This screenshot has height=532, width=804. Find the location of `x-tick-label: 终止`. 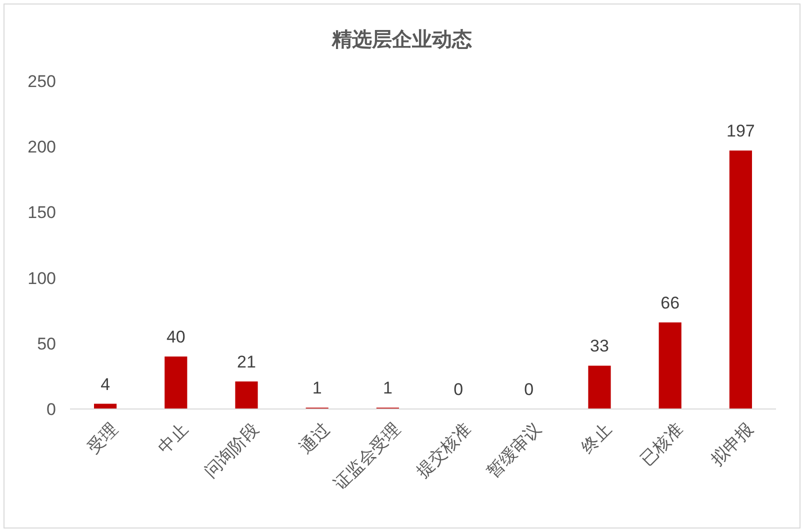

x-tick-label: 终止 is located at coordinates (597, 439).